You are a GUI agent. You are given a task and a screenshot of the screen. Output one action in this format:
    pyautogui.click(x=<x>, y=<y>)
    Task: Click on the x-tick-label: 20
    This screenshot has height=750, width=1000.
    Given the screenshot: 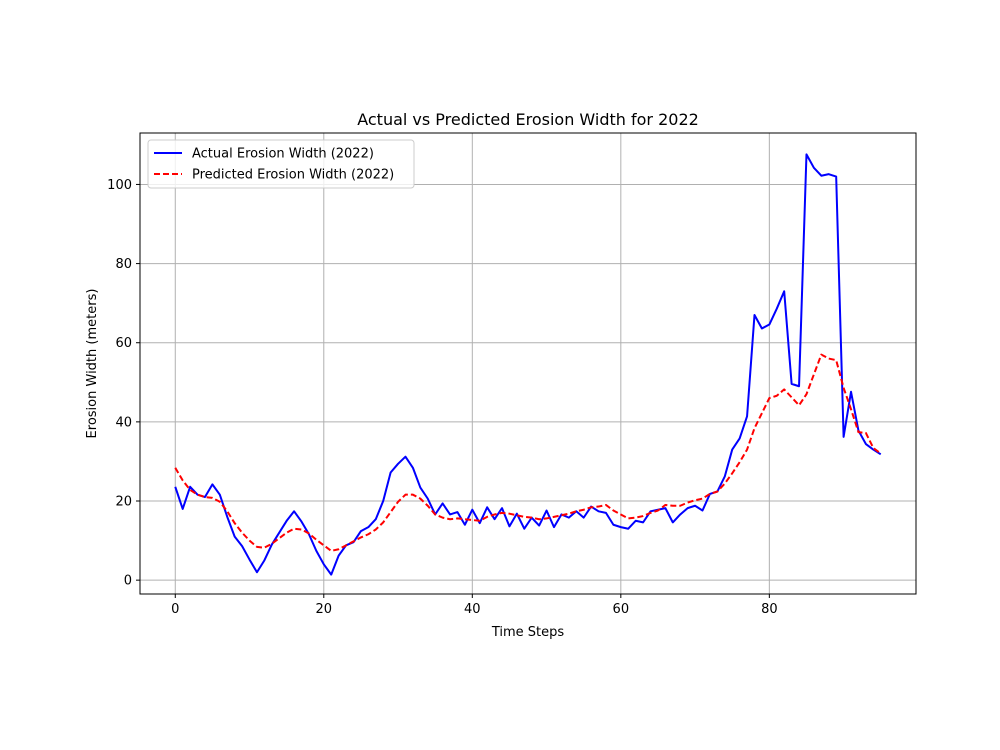 What is the action you would take?
    pyautogui.click(x=324, y=609)
    